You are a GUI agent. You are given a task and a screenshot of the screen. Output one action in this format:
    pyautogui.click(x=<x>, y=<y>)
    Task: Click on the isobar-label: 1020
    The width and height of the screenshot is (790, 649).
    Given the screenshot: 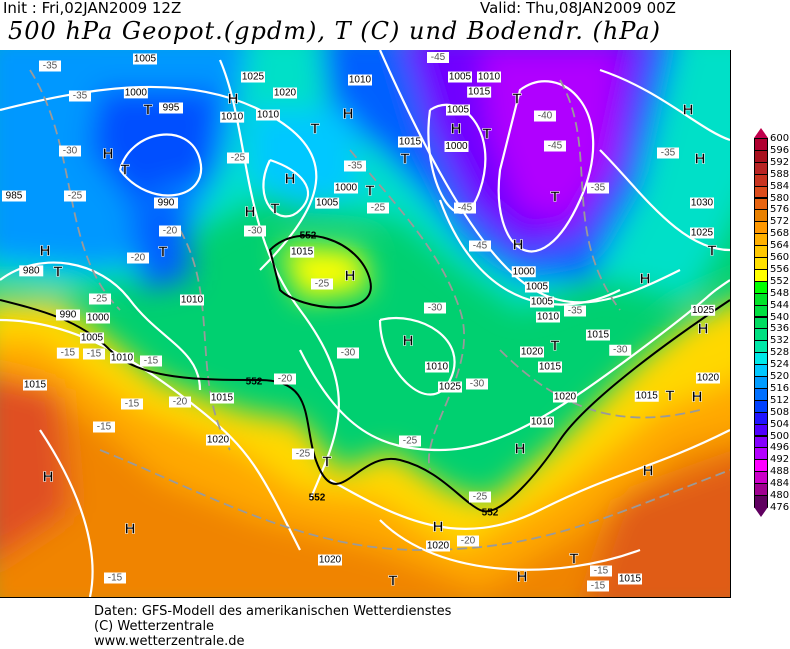 What is the action you would take?
    pyautogui.click(x=565, y=397)
    